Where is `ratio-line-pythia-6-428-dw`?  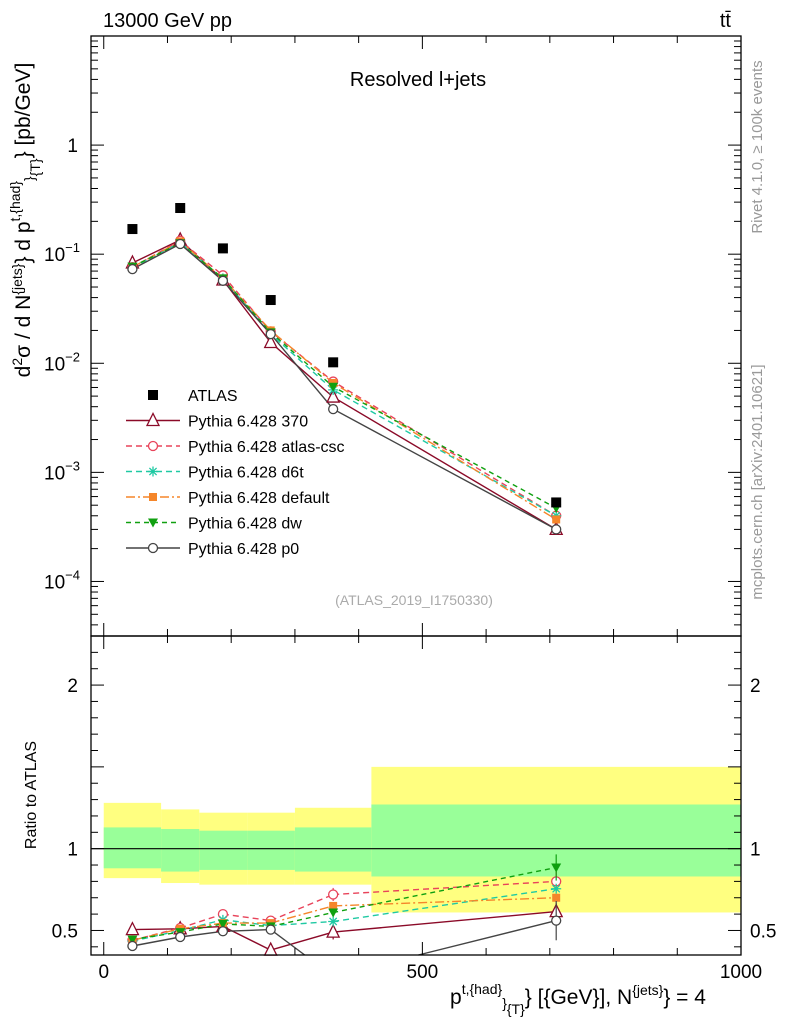 ratio-line-pythia-6-428-dw is located at coordinates (344, 903).